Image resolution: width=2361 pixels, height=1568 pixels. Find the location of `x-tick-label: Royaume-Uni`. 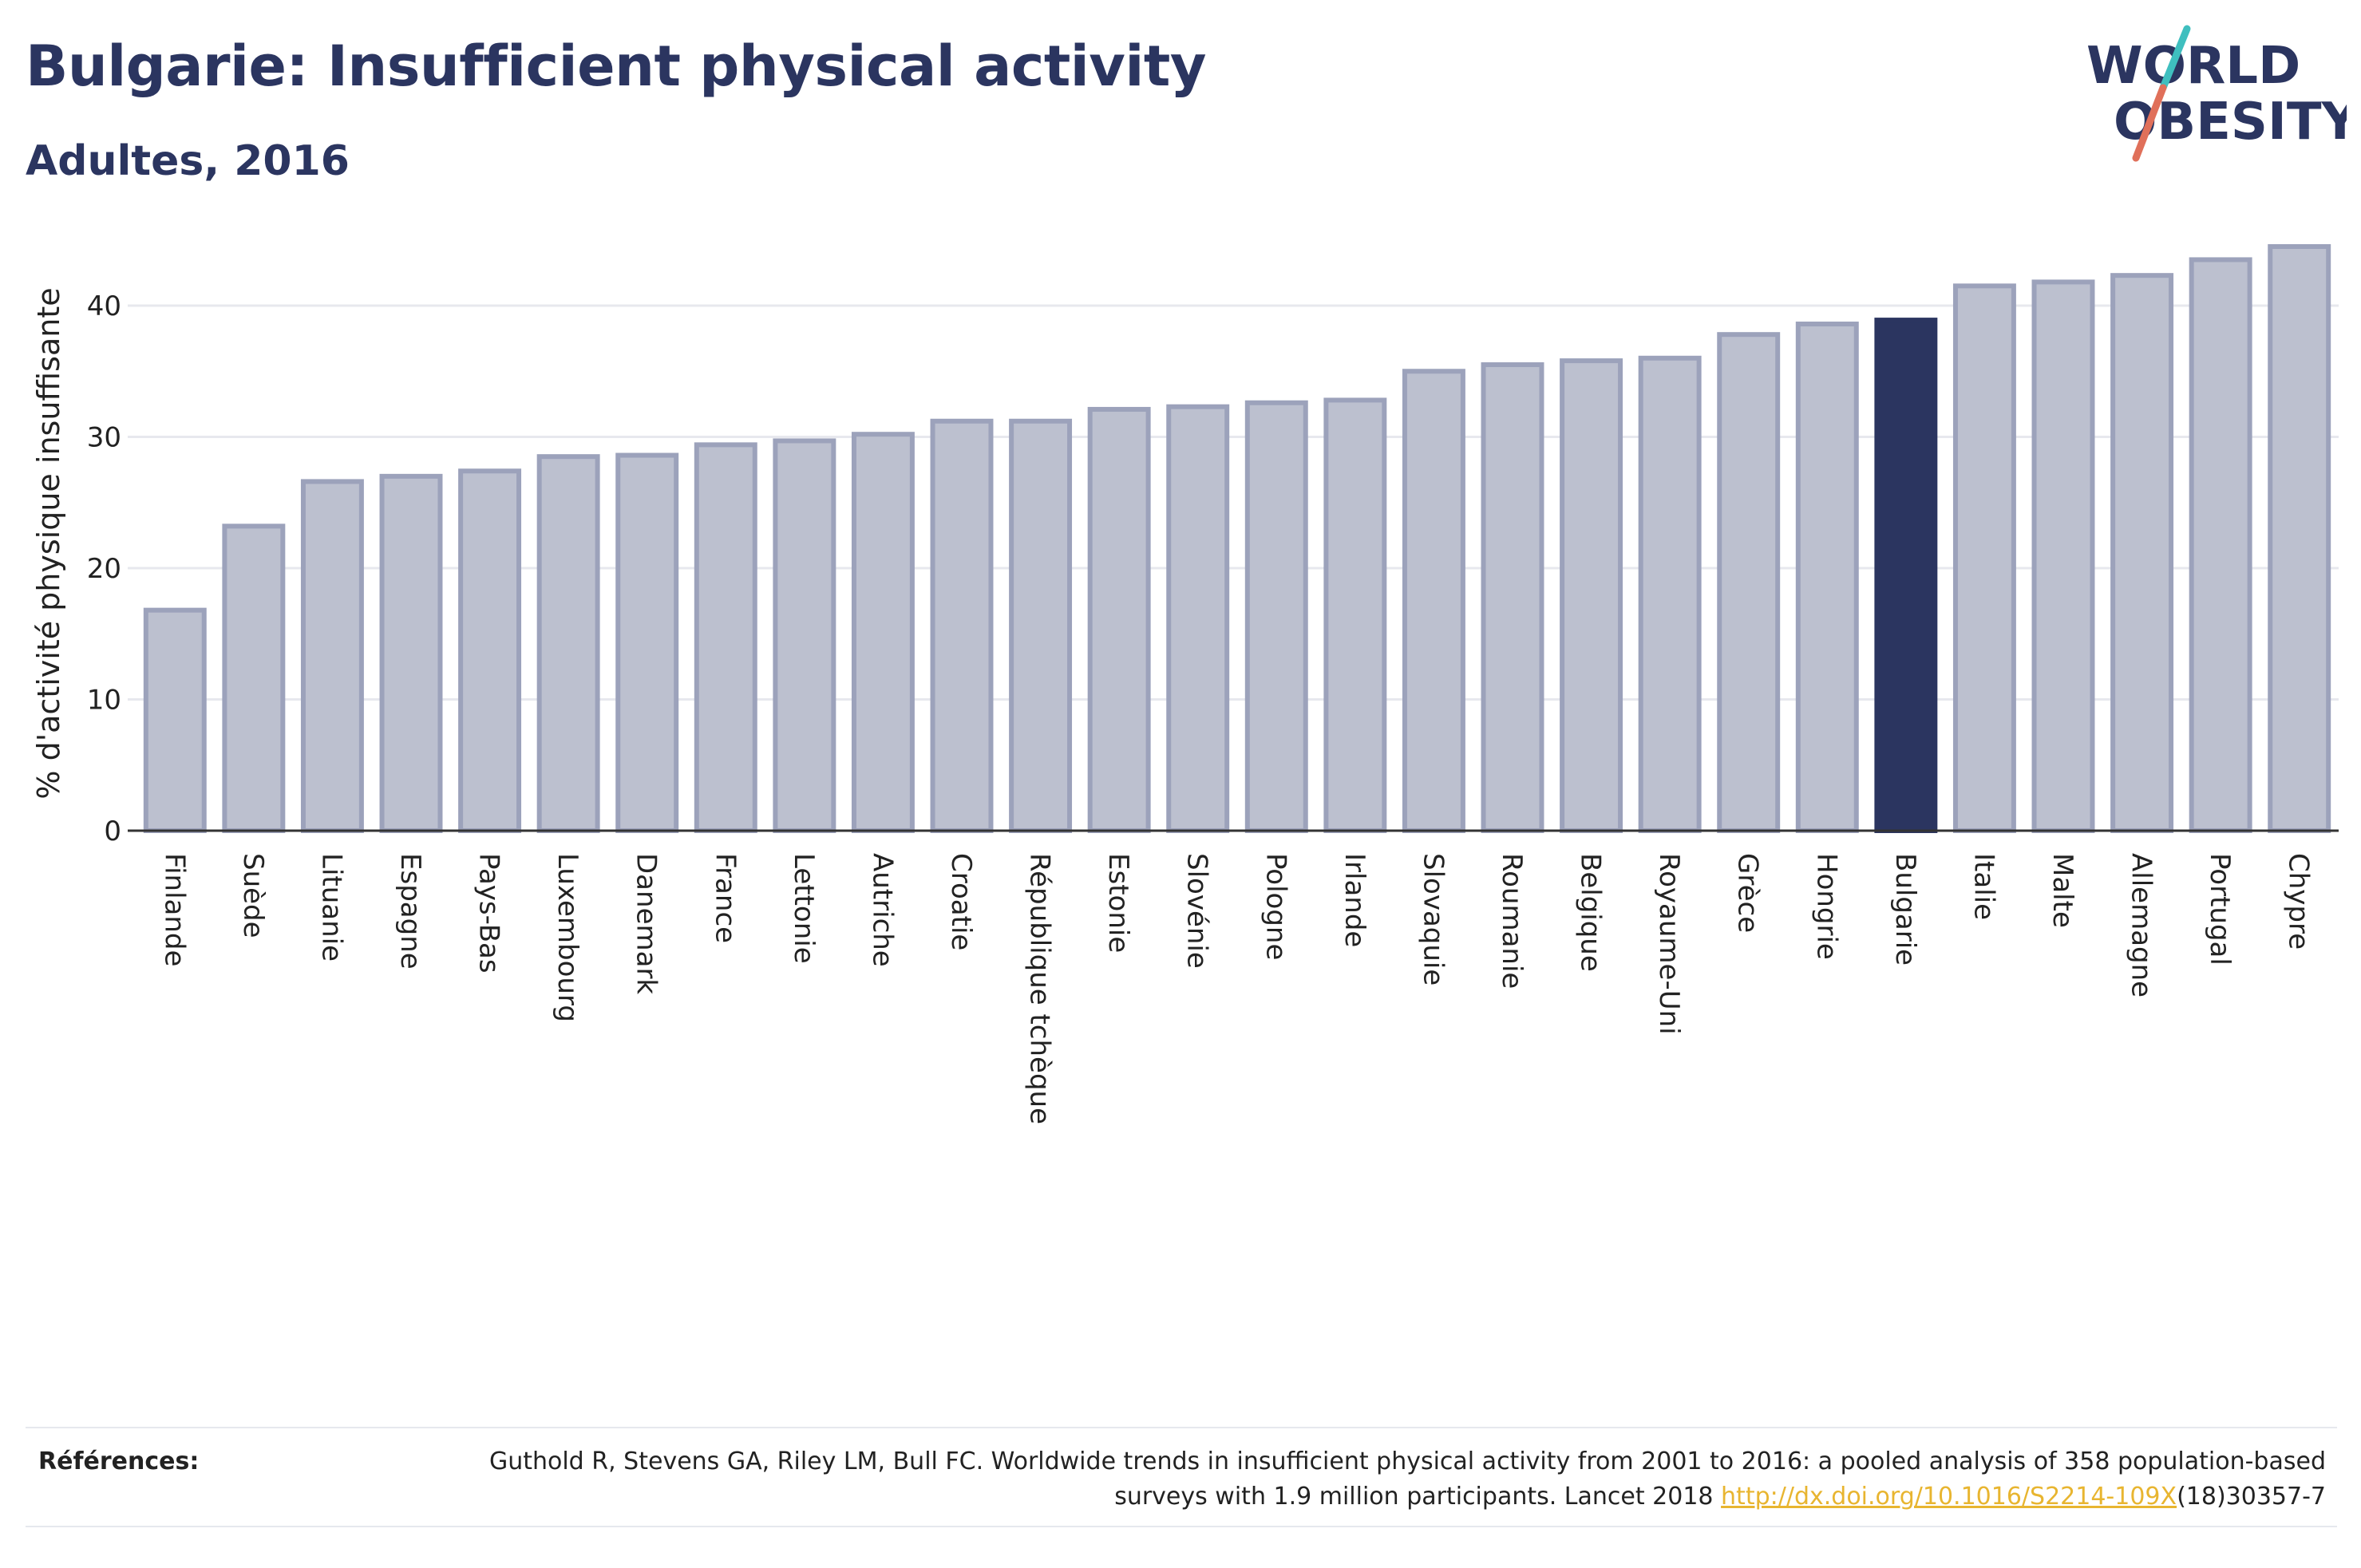

x-tick-label: Royaume-Uni is located at coordinates (1669, 944).